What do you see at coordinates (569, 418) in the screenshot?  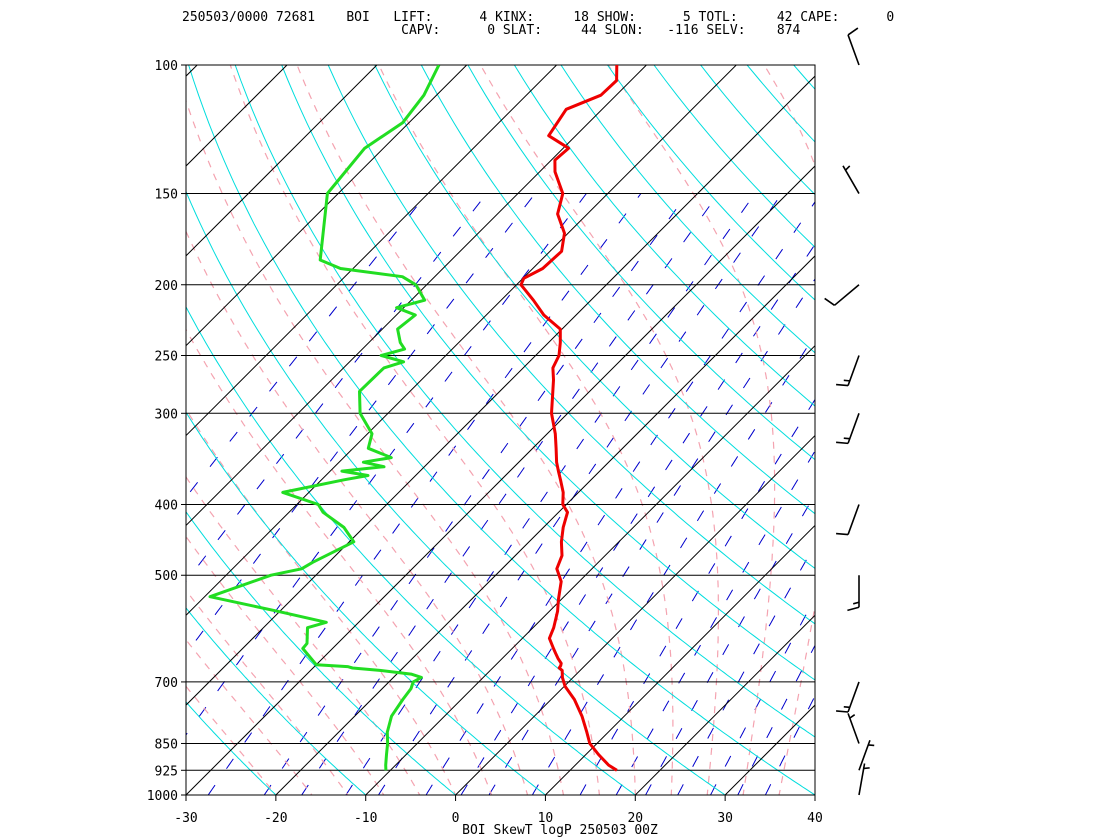 I see `temperature-trace` at bounding box center [569, 418].